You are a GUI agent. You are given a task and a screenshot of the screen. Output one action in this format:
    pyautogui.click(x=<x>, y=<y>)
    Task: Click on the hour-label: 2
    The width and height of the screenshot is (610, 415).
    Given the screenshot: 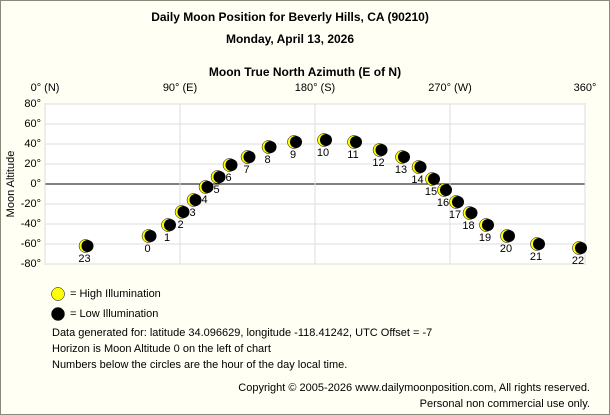 What is the action you would take?
    pyautogui.click(x=180, y=225)
    